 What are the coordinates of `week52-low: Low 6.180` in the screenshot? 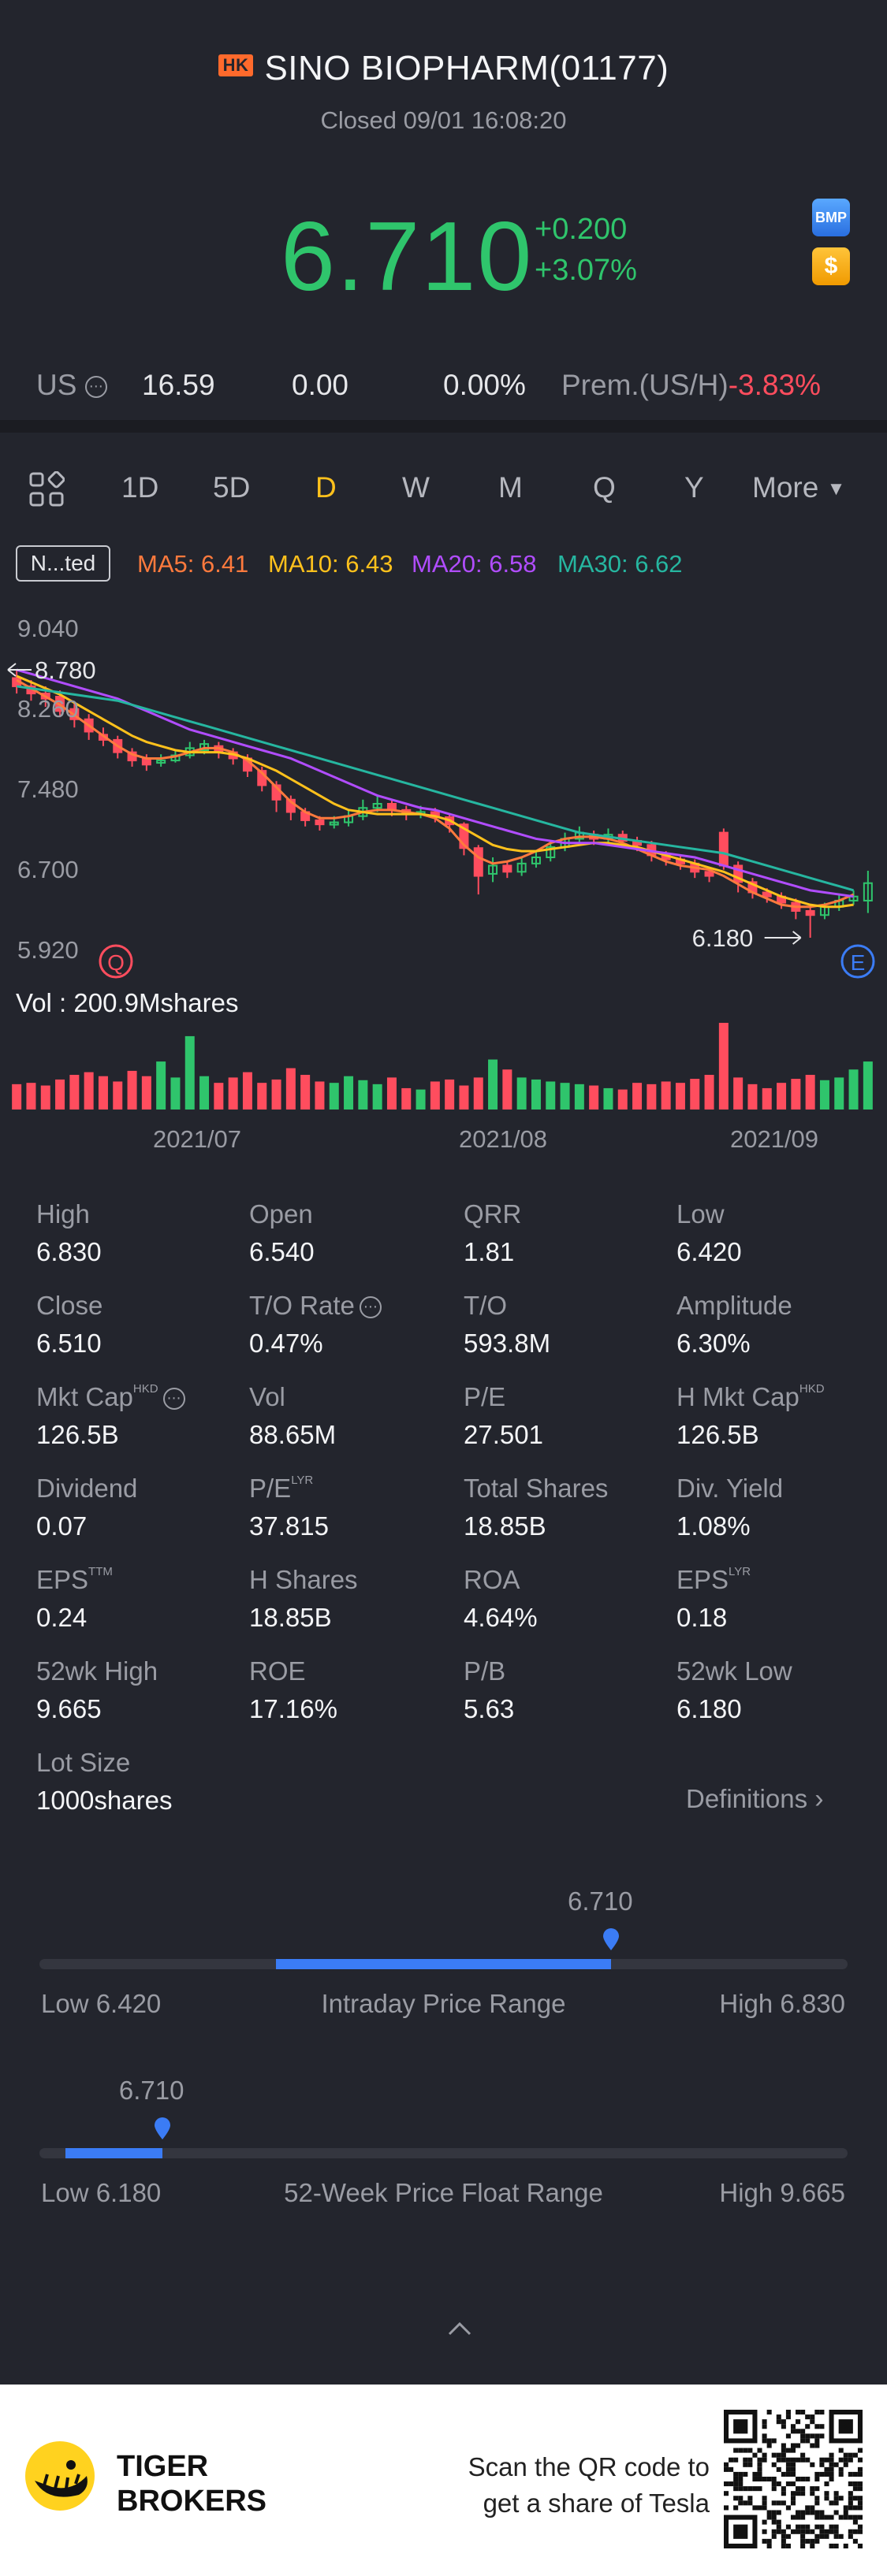 It's located at (101, 2192).